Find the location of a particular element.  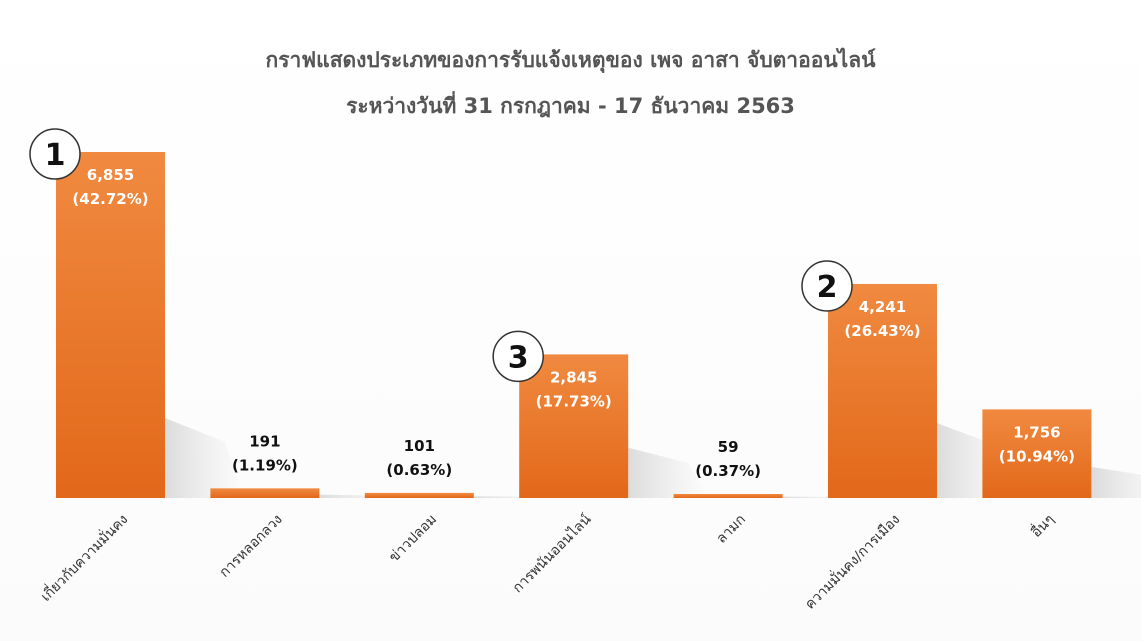

value-label: 1,756 is located at coordinates (1036, 432).